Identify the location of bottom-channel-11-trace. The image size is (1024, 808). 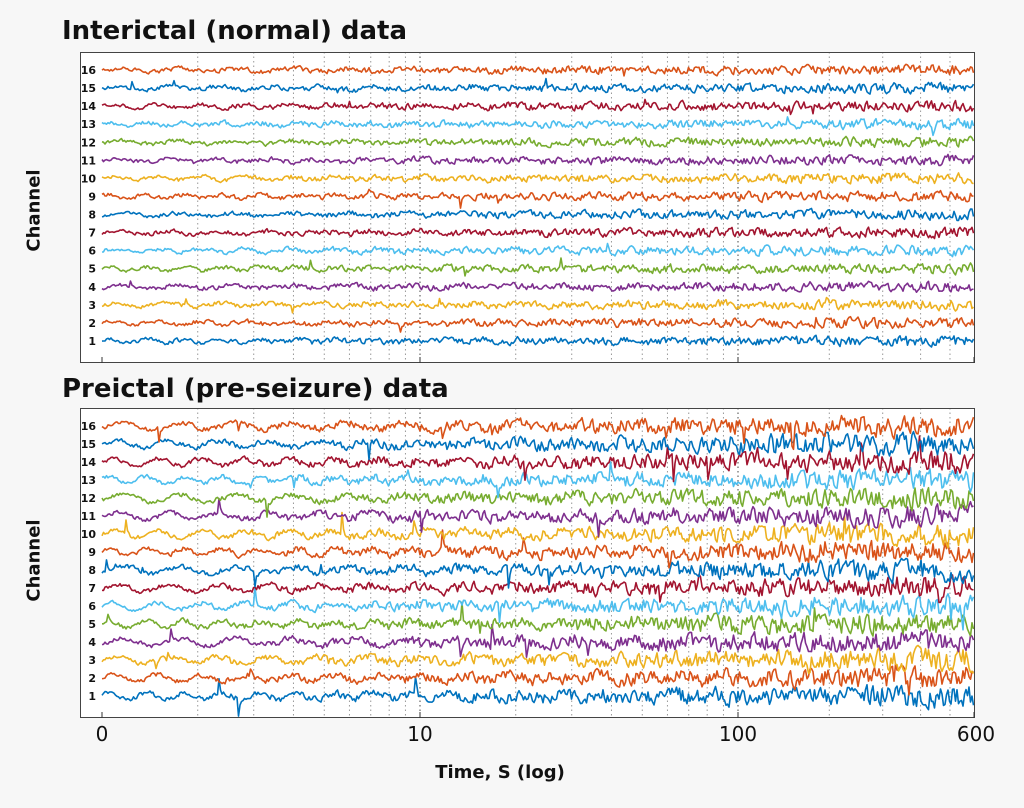
(537, 517).